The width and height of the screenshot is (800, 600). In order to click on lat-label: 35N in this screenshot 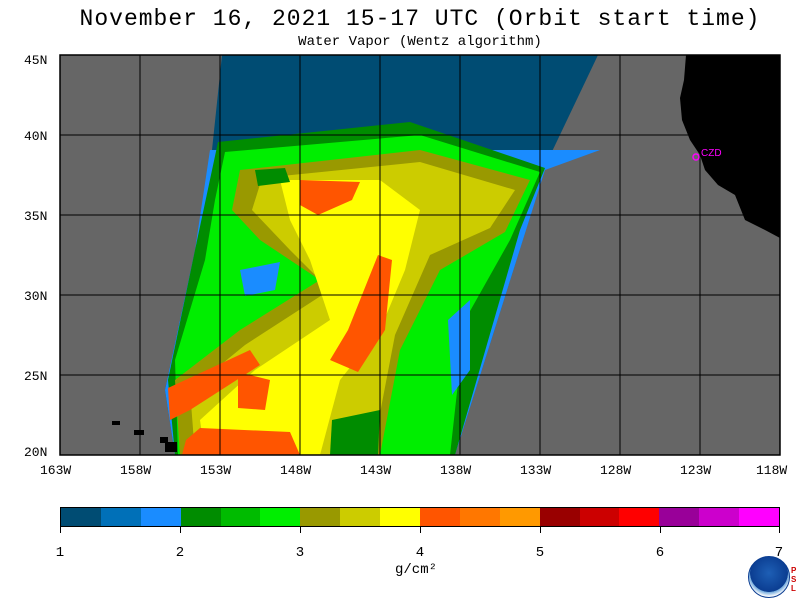, I will do `click(35, 216)`.